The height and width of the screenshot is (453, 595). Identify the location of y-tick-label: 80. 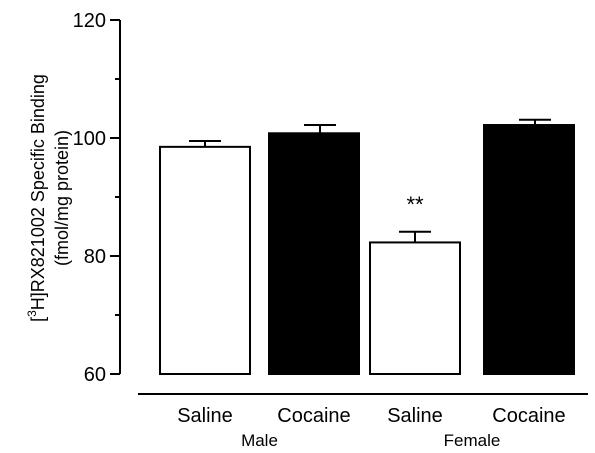
(95, 257).